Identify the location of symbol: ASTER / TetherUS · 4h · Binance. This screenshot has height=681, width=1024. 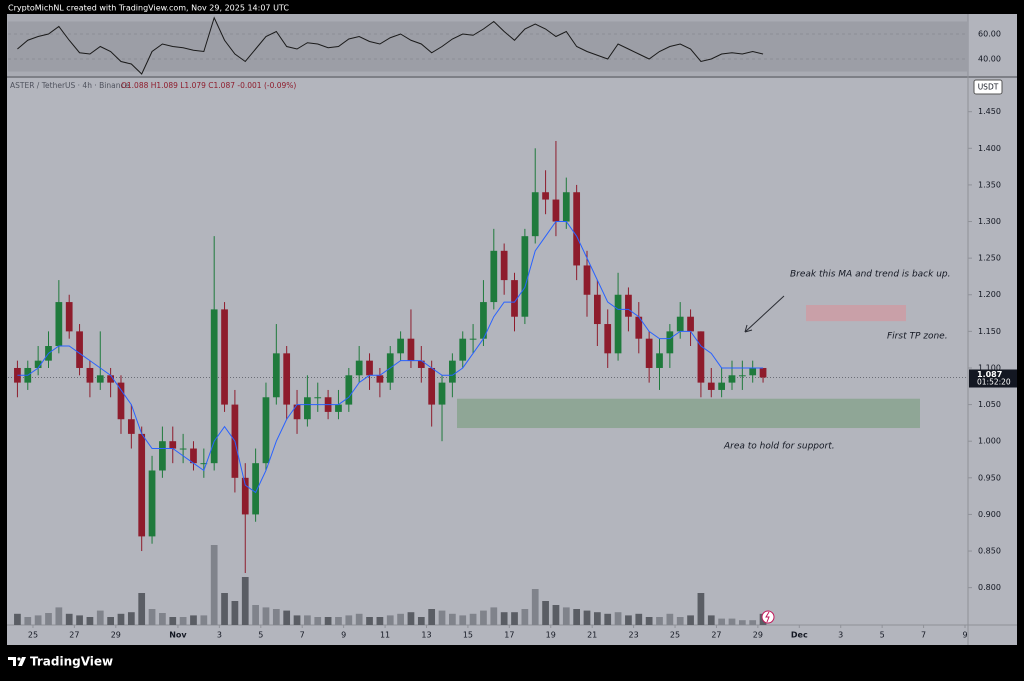
(70, 85).